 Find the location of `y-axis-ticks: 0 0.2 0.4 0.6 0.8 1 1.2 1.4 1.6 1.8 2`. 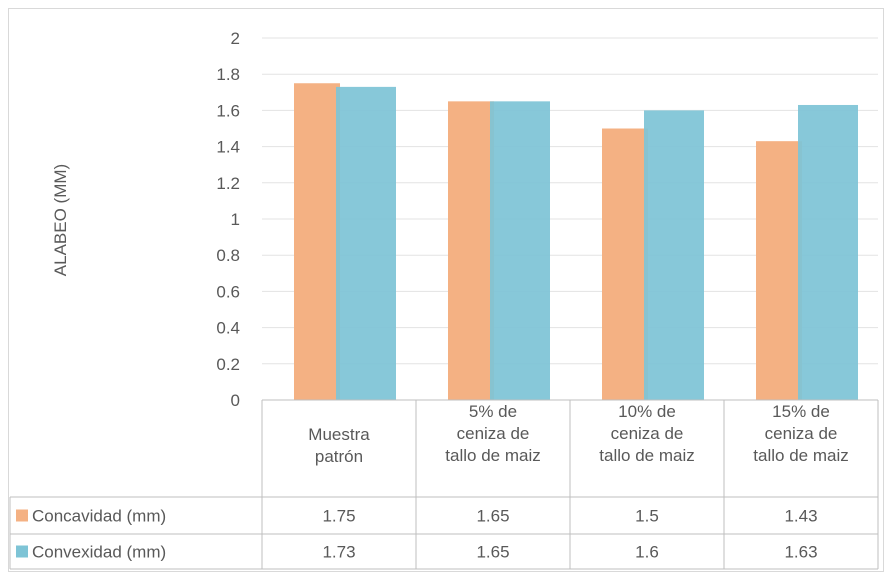

y-axis-ticks: 0 0.2 0.4 0.6 0.8 1 1.2 1.4 1.6 1.8 2 is located at coordinates (228, 219).